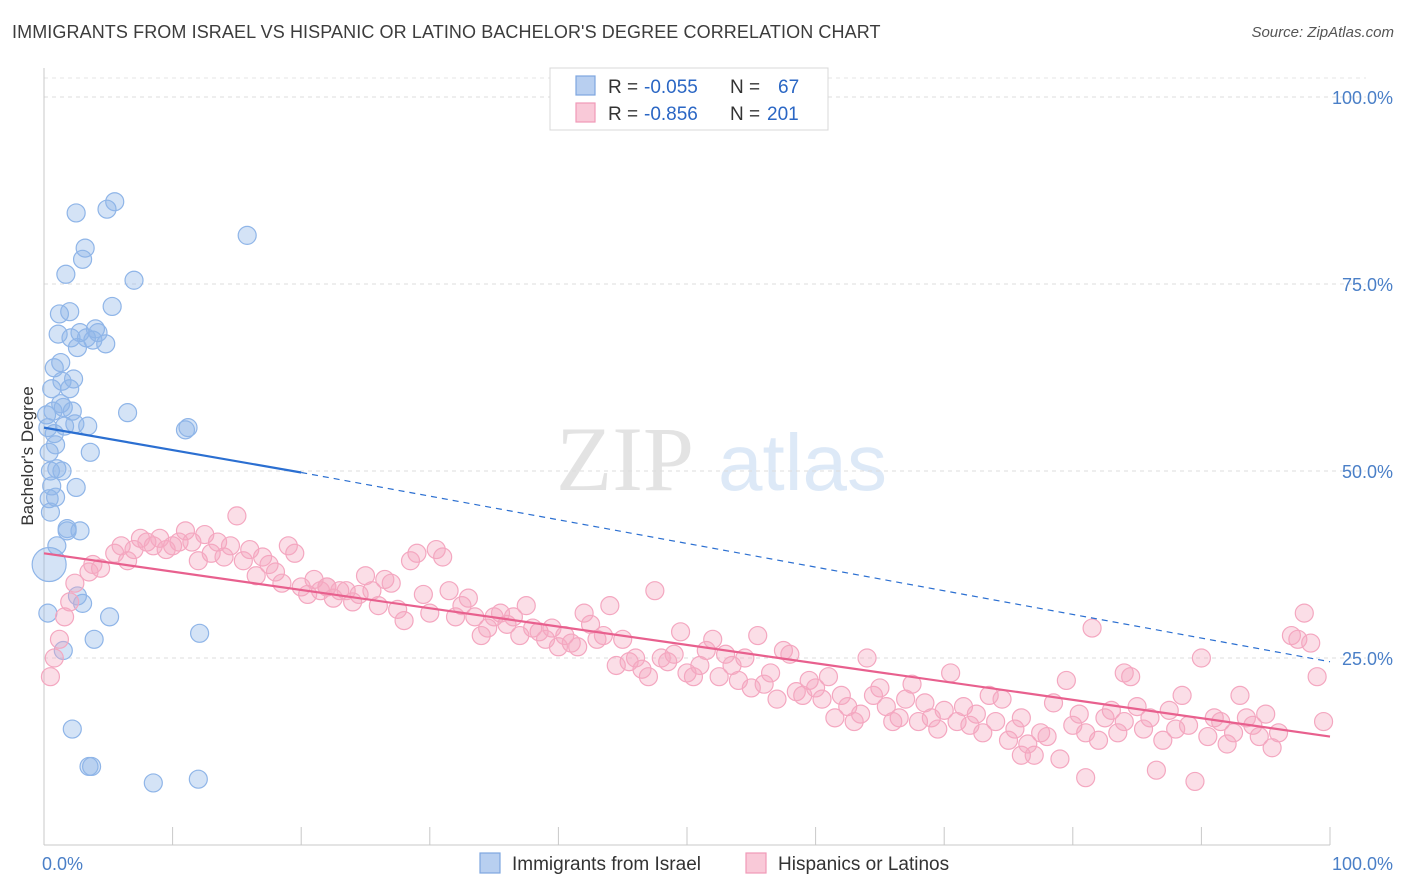 Image resolution: width=1406 pixels, height=892 pixels. Describe the element at coordinates (1362, 98) in the screenshot. I see `y-tick-label-3: 100.0%` at that location.